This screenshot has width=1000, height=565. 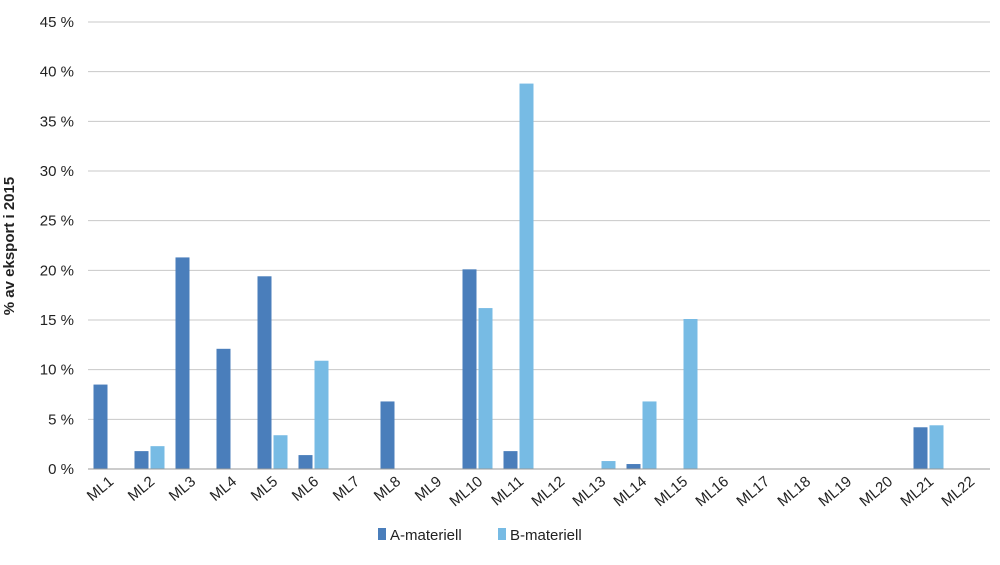 I want to click on y-tick-label: 40 %, so click(x=57, y=72).